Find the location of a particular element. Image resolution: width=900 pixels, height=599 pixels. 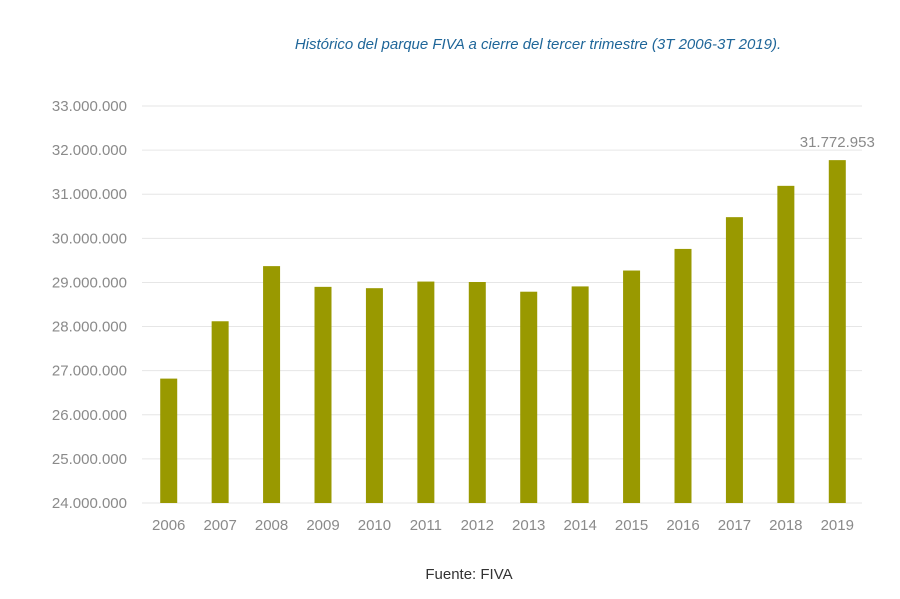

x-tick-label: 2006 is located at coordinates (168, 525).